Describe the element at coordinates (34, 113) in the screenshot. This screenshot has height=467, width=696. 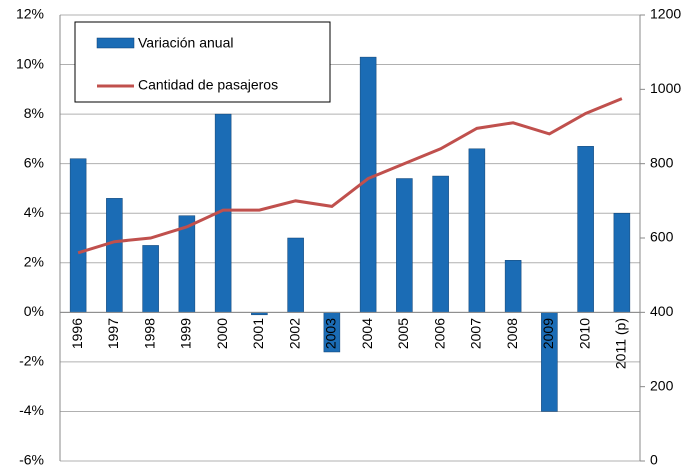
I see `y-tick-label: 8%` at that location.